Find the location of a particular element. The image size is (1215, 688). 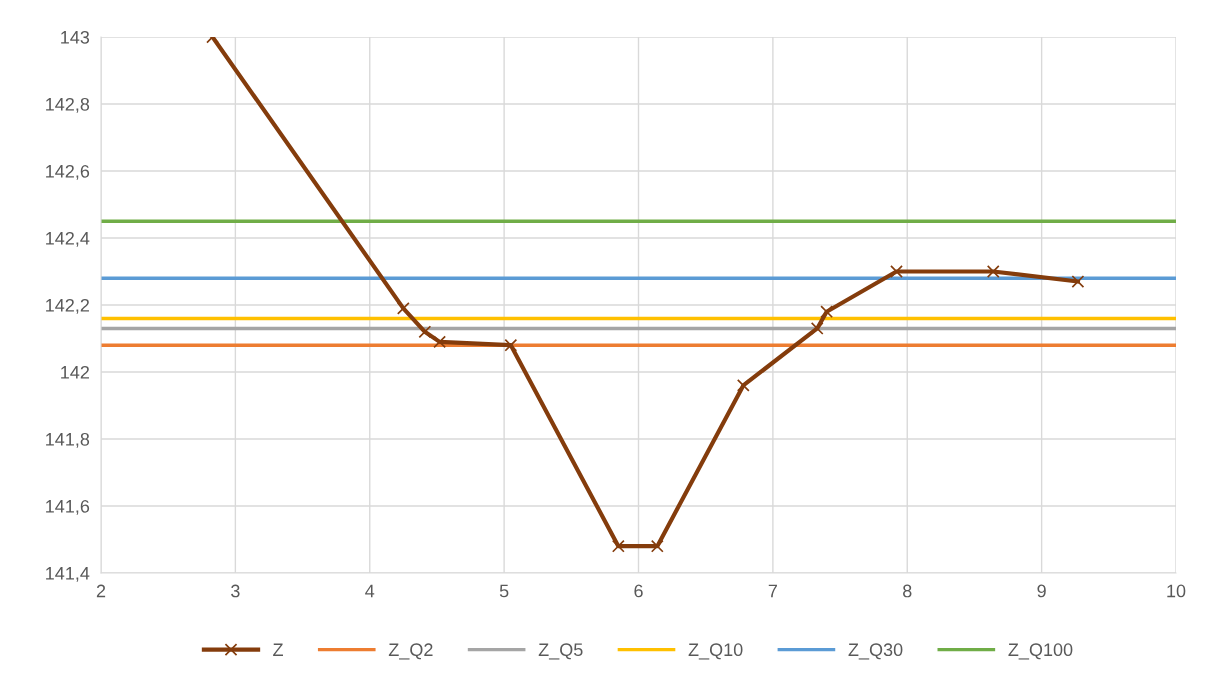

x-tick-label: 3 is located at coordinates (235, 591).